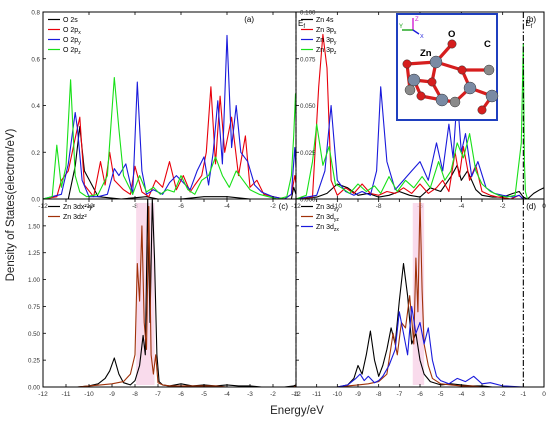 This screenshot has height=426, width=550. Describe the element at coordinates (421, 96) in the screenshot. I see `atom-o2` at that location.